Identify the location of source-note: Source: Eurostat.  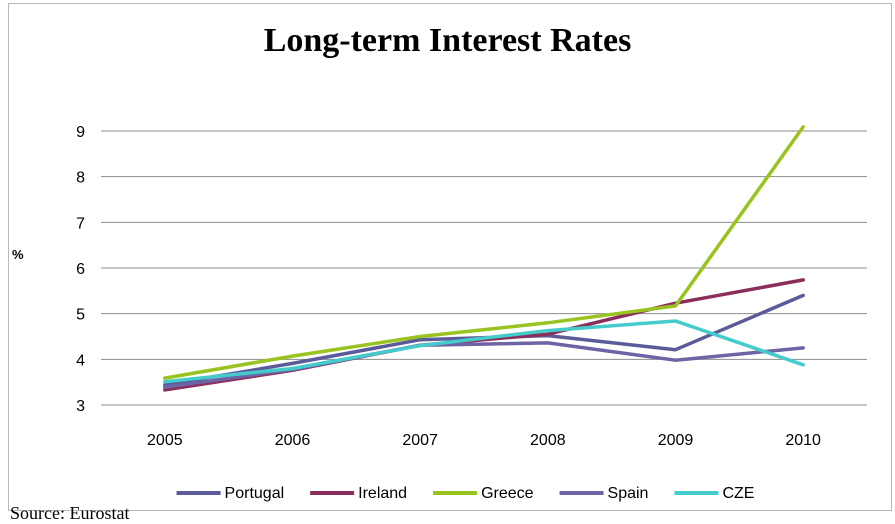
(70, 513).